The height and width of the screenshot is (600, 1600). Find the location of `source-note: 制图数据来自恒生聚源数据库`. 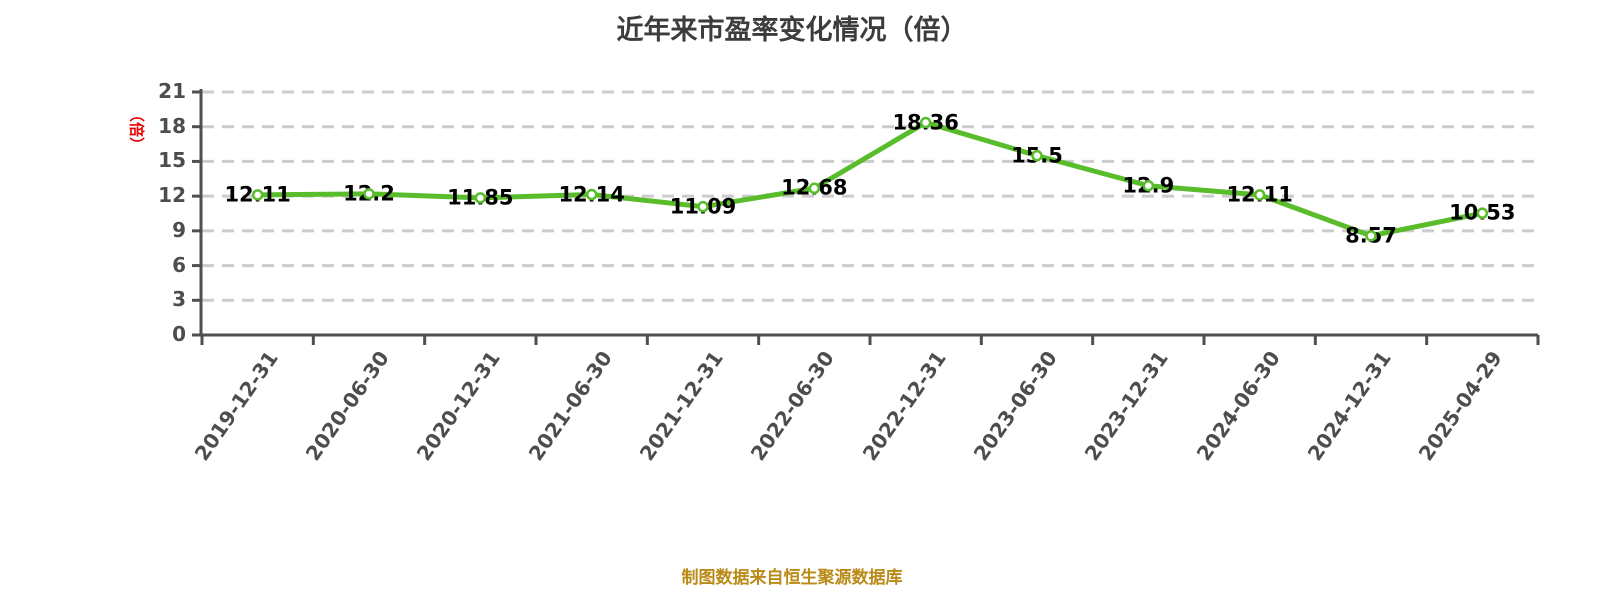

source-note: 制图数据来自恒生聚源数据库 is located at coordinates (792, 578).